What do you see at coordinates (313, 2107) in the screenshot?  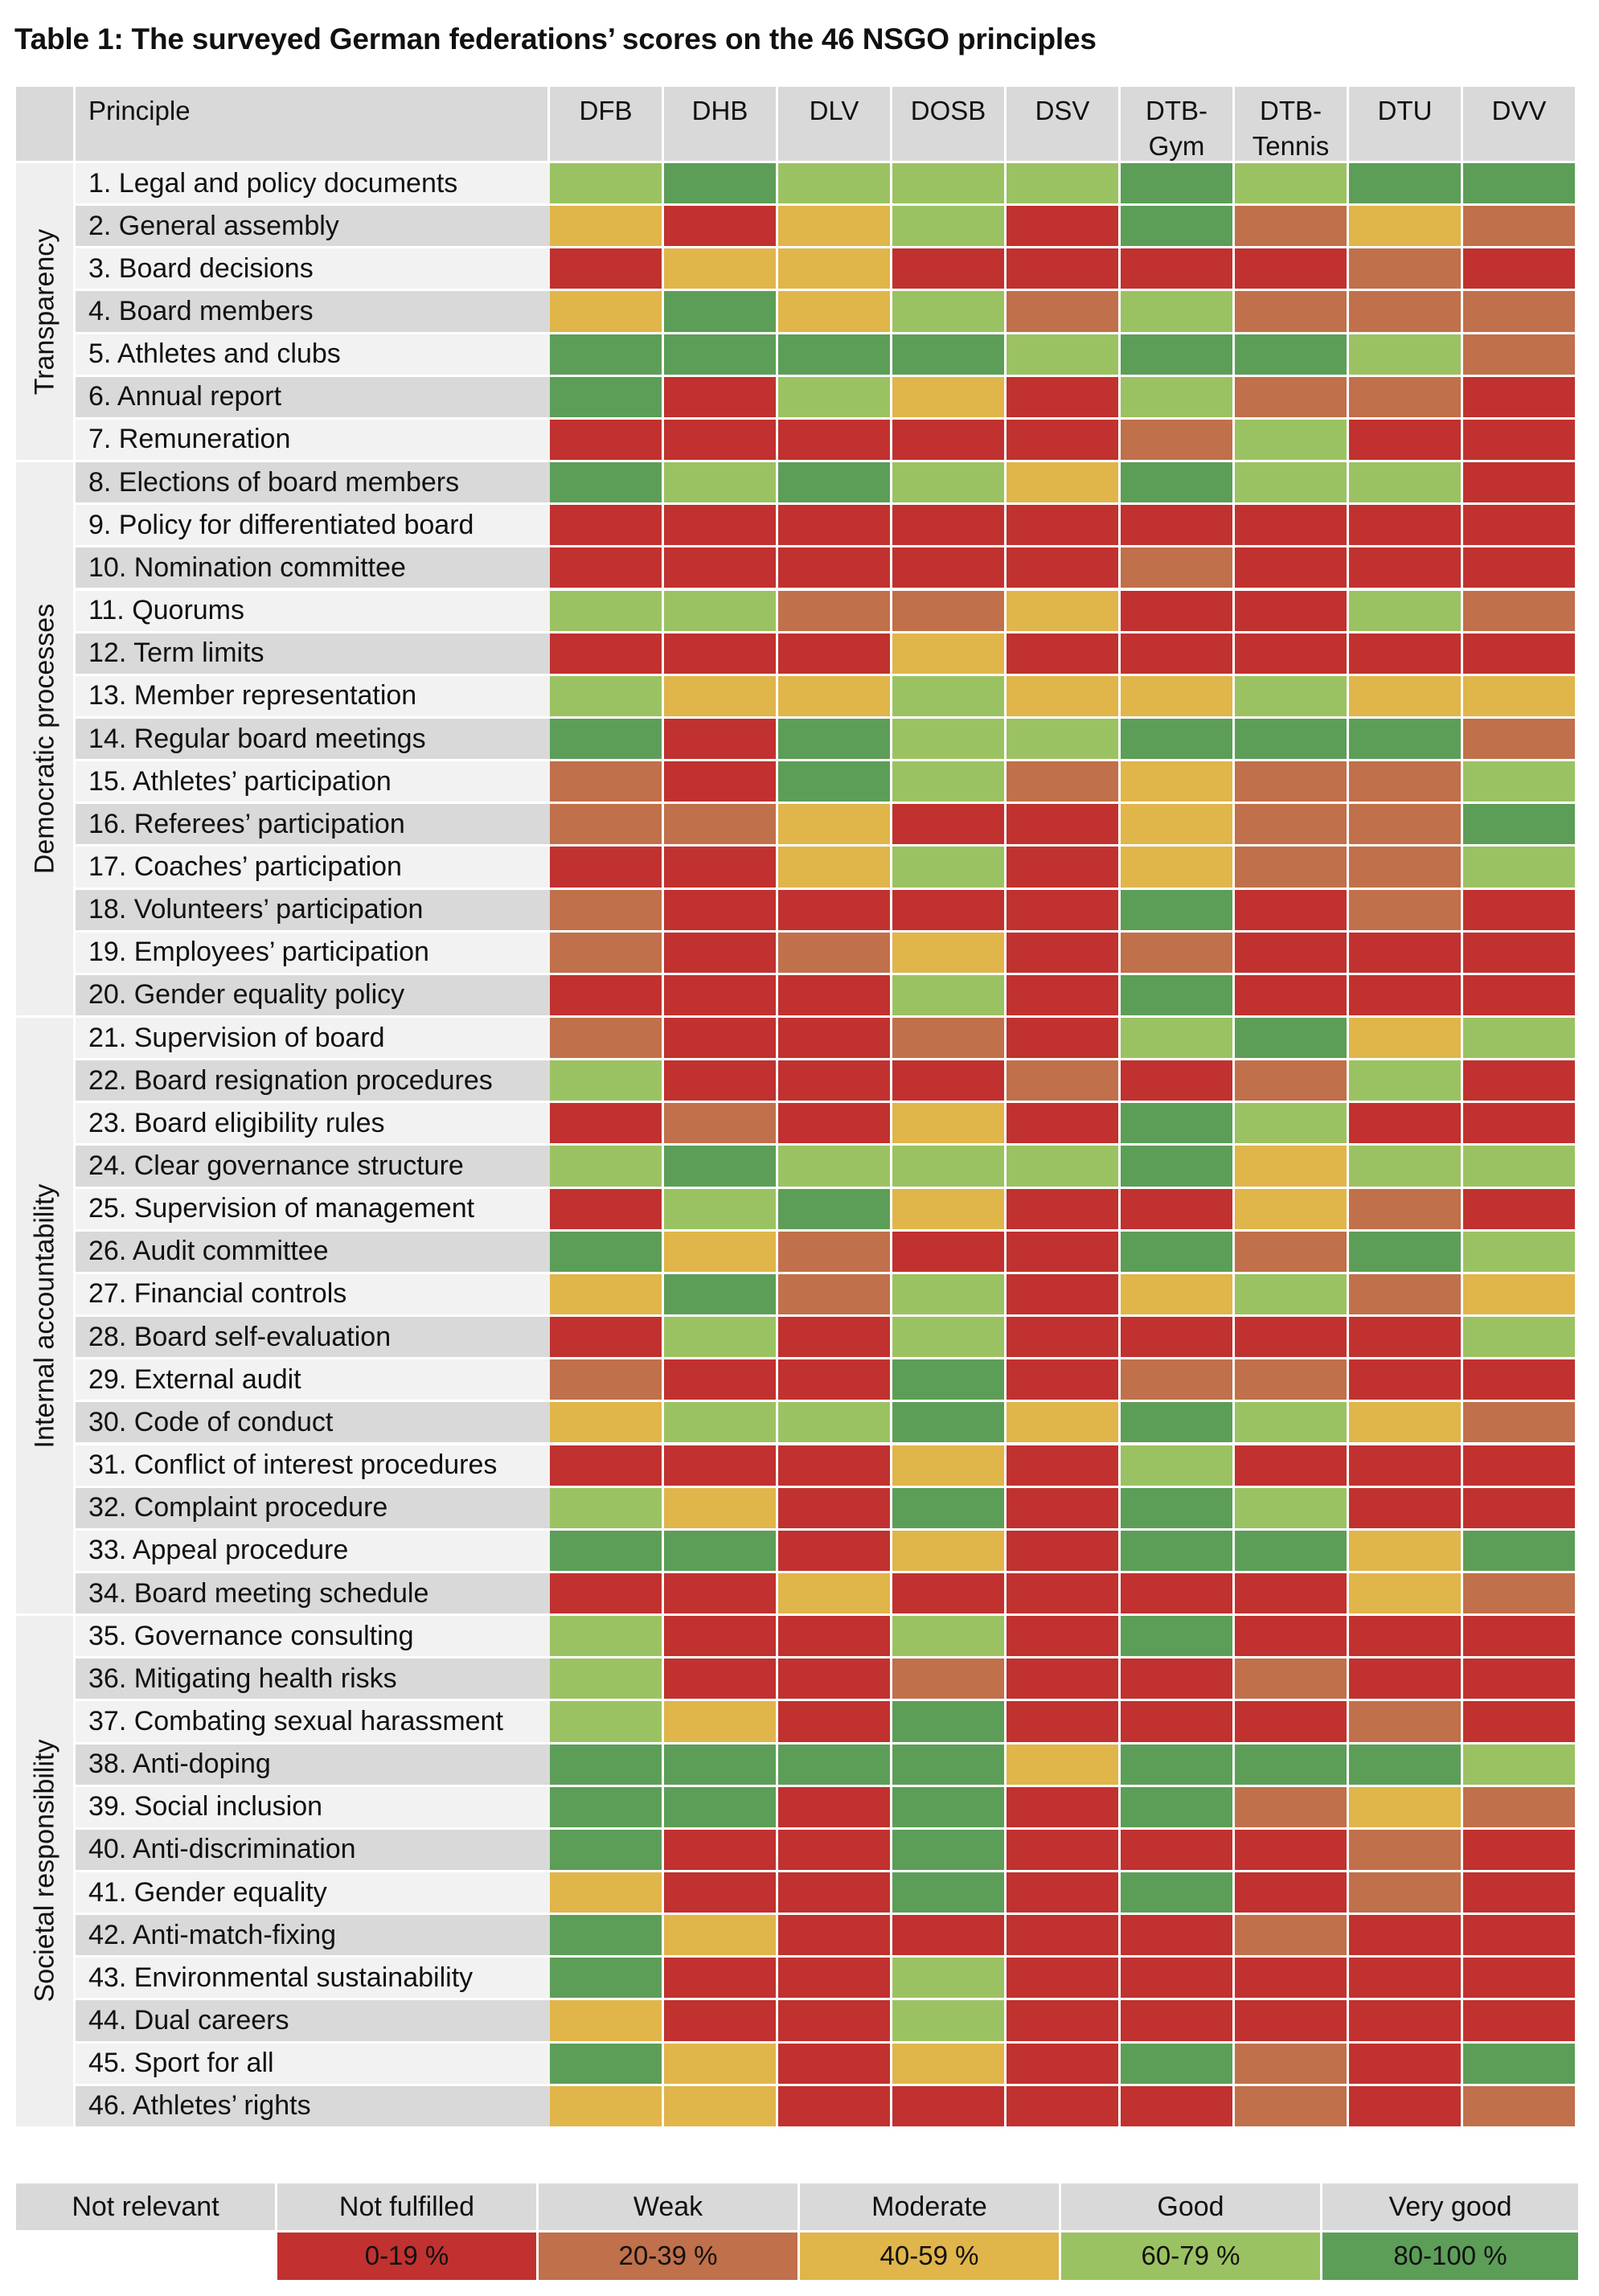 I see `principle-label: 46. Athletes’ rights` at bounding box center [313, 2107].